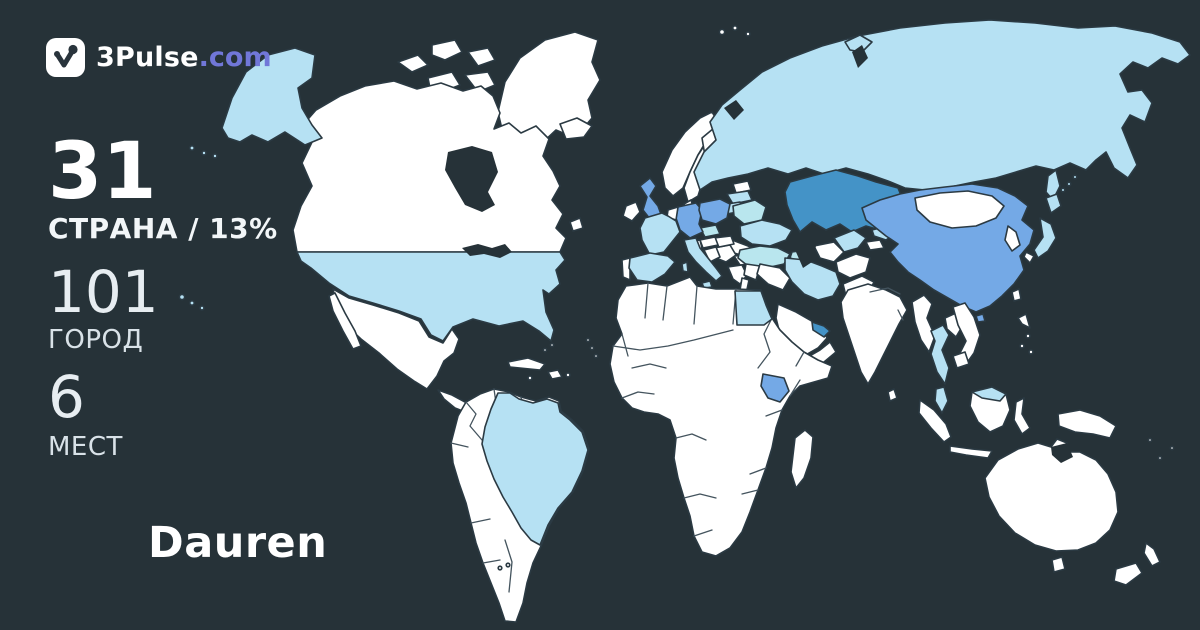 The height and width of the screenshot is (630, 1200). What do you see at coordinates (714, 211) in the screenshot?
I see `country-poland` at bounding box center [714, 211].